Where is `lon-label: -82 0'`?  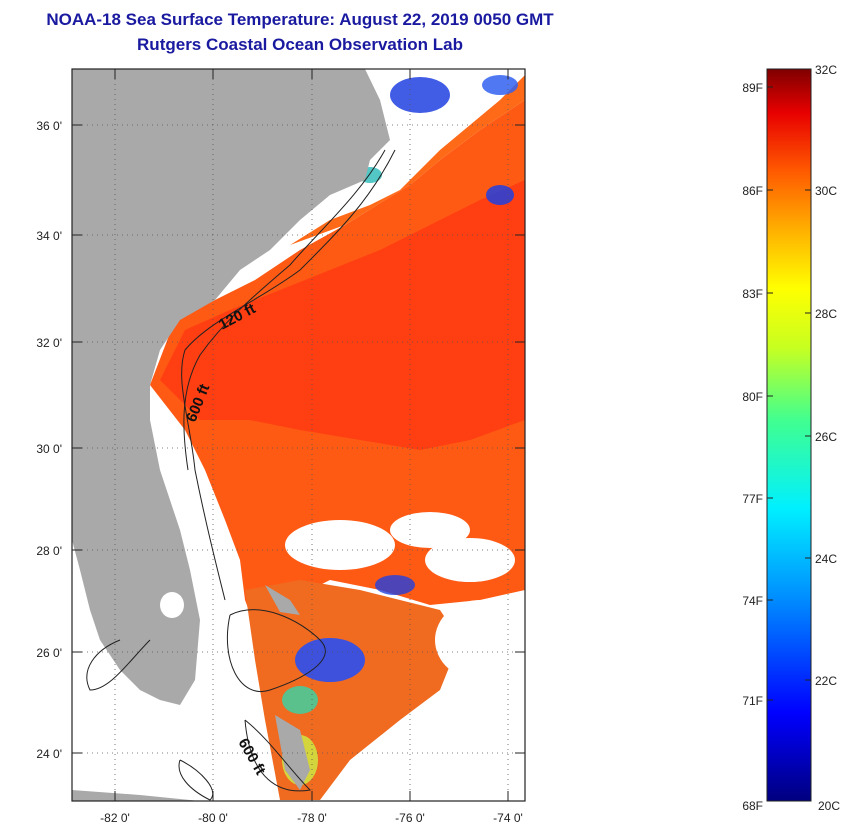 lon-label: -82 0' is located at coordinates (115, 818).